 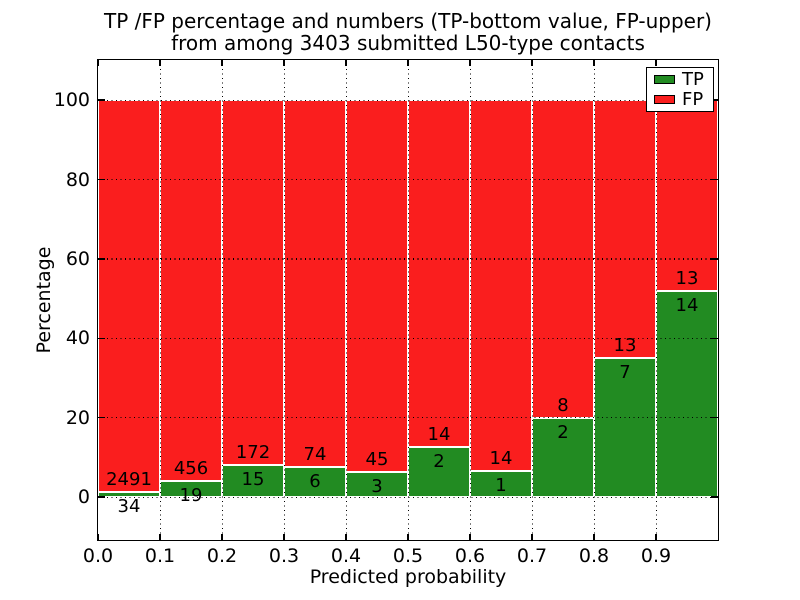 I want to click on x-tick-label: 0.9, so click(x=656, y=556).